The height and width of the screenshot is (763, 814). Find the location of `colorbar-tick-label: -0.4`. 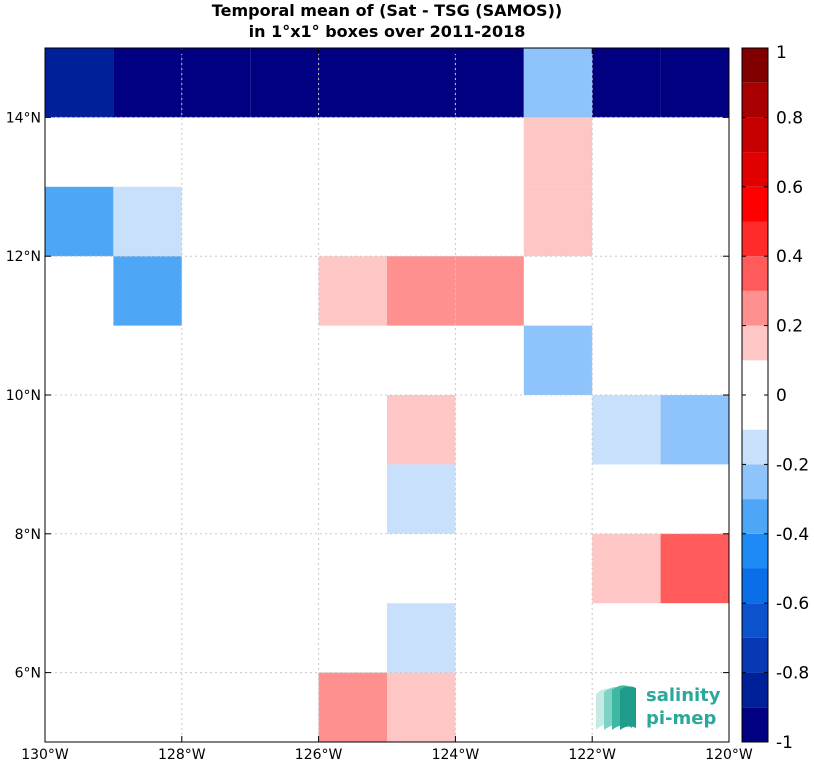

colorbar-tick-label: -0.4 is located at coordinates (792, 535).